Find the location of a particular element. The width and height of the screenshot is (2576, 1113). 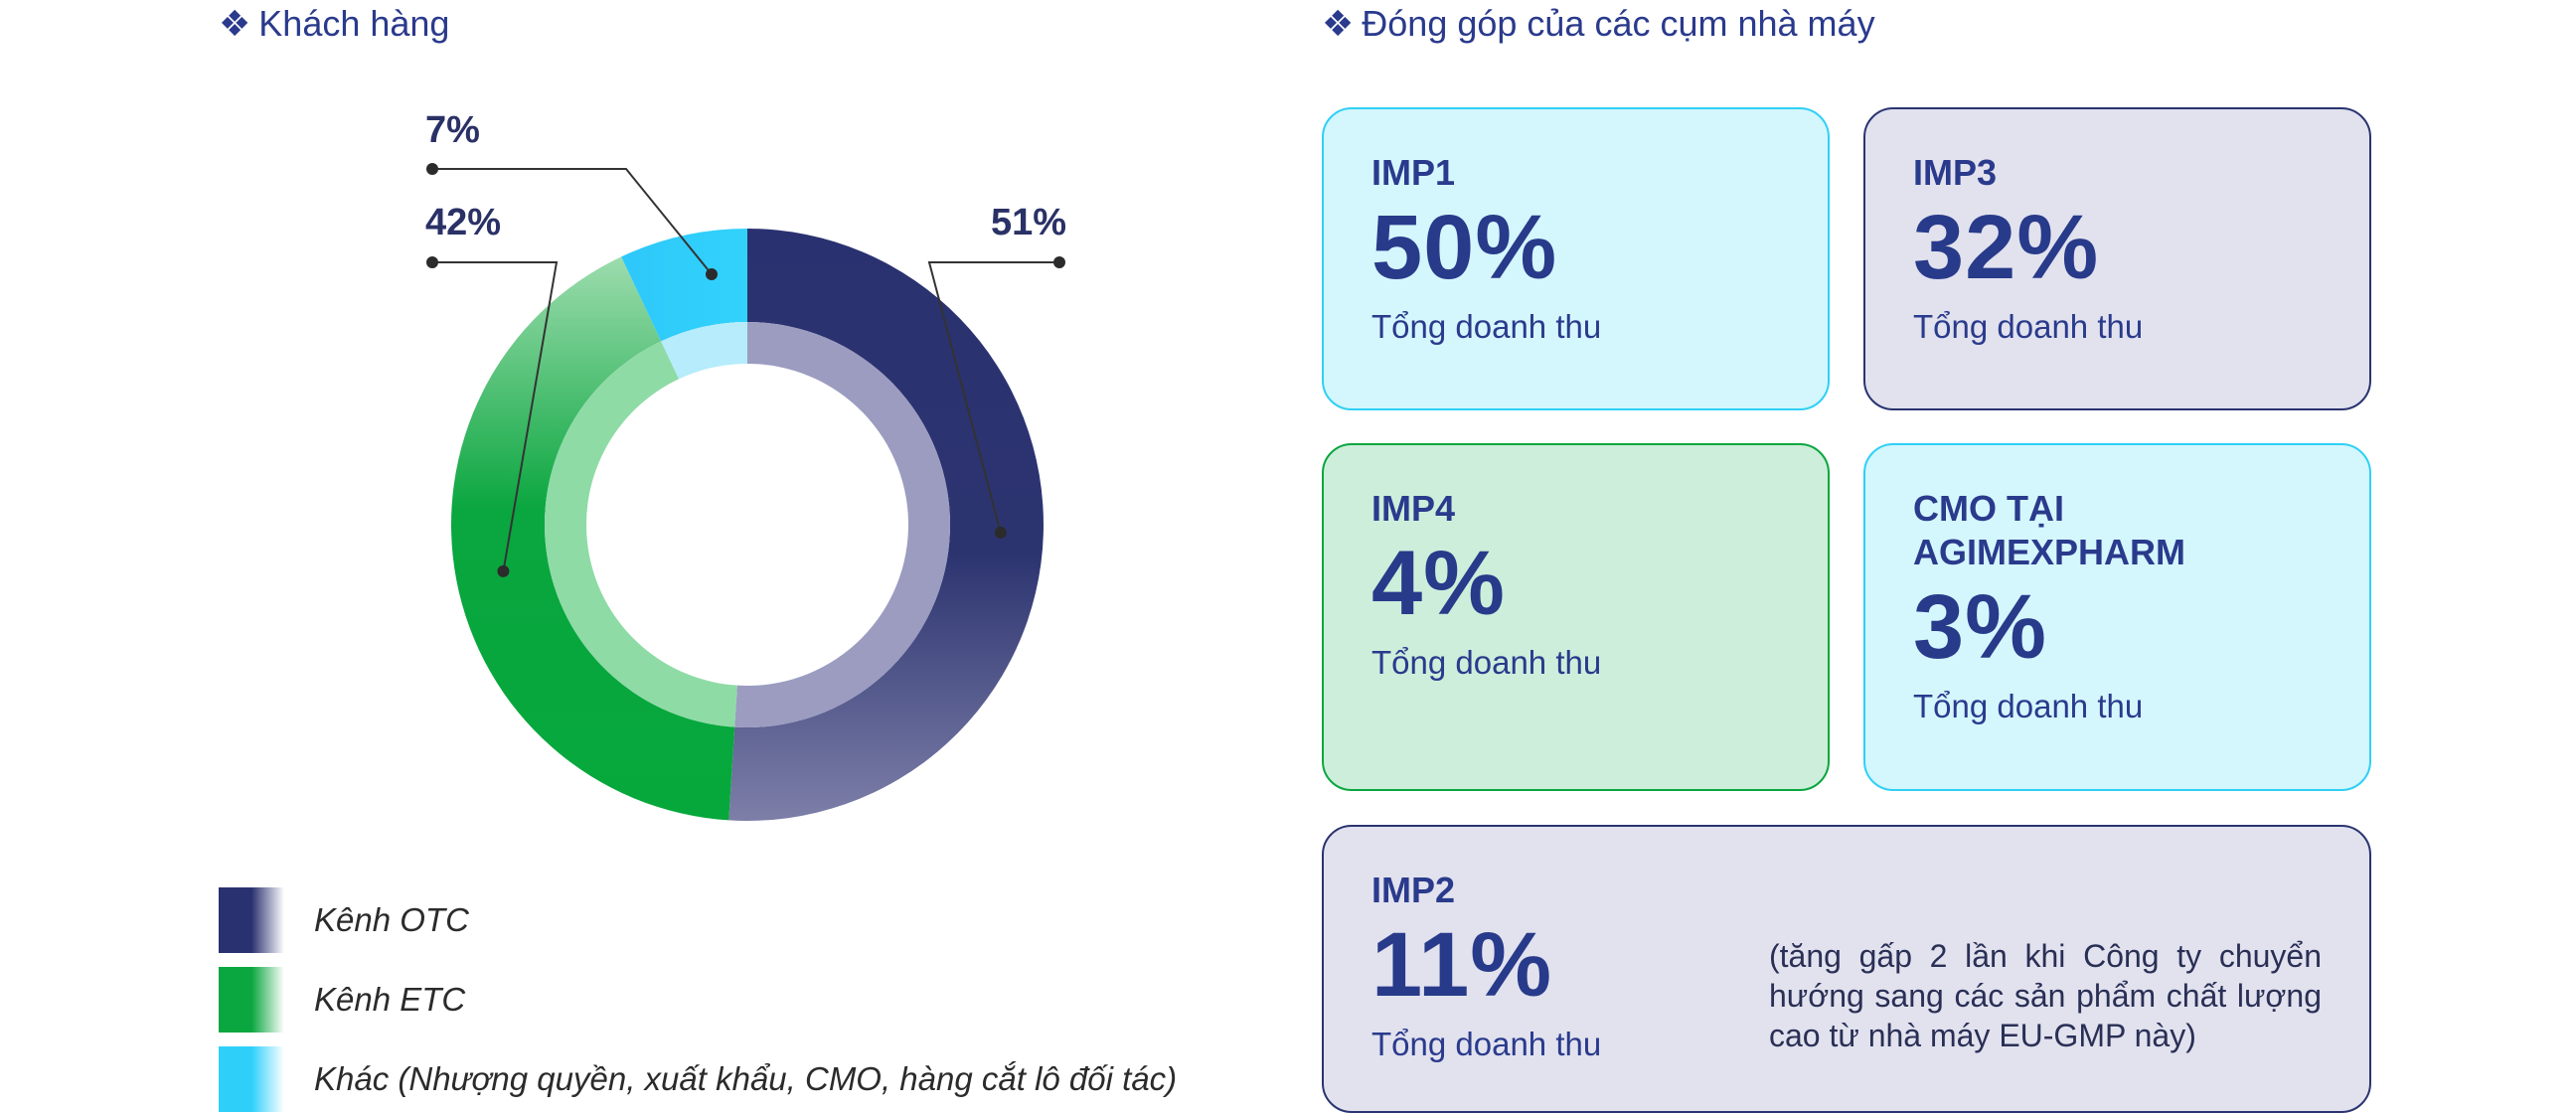

card-imp1-value: 50% is located at coordinates (1464, 247).